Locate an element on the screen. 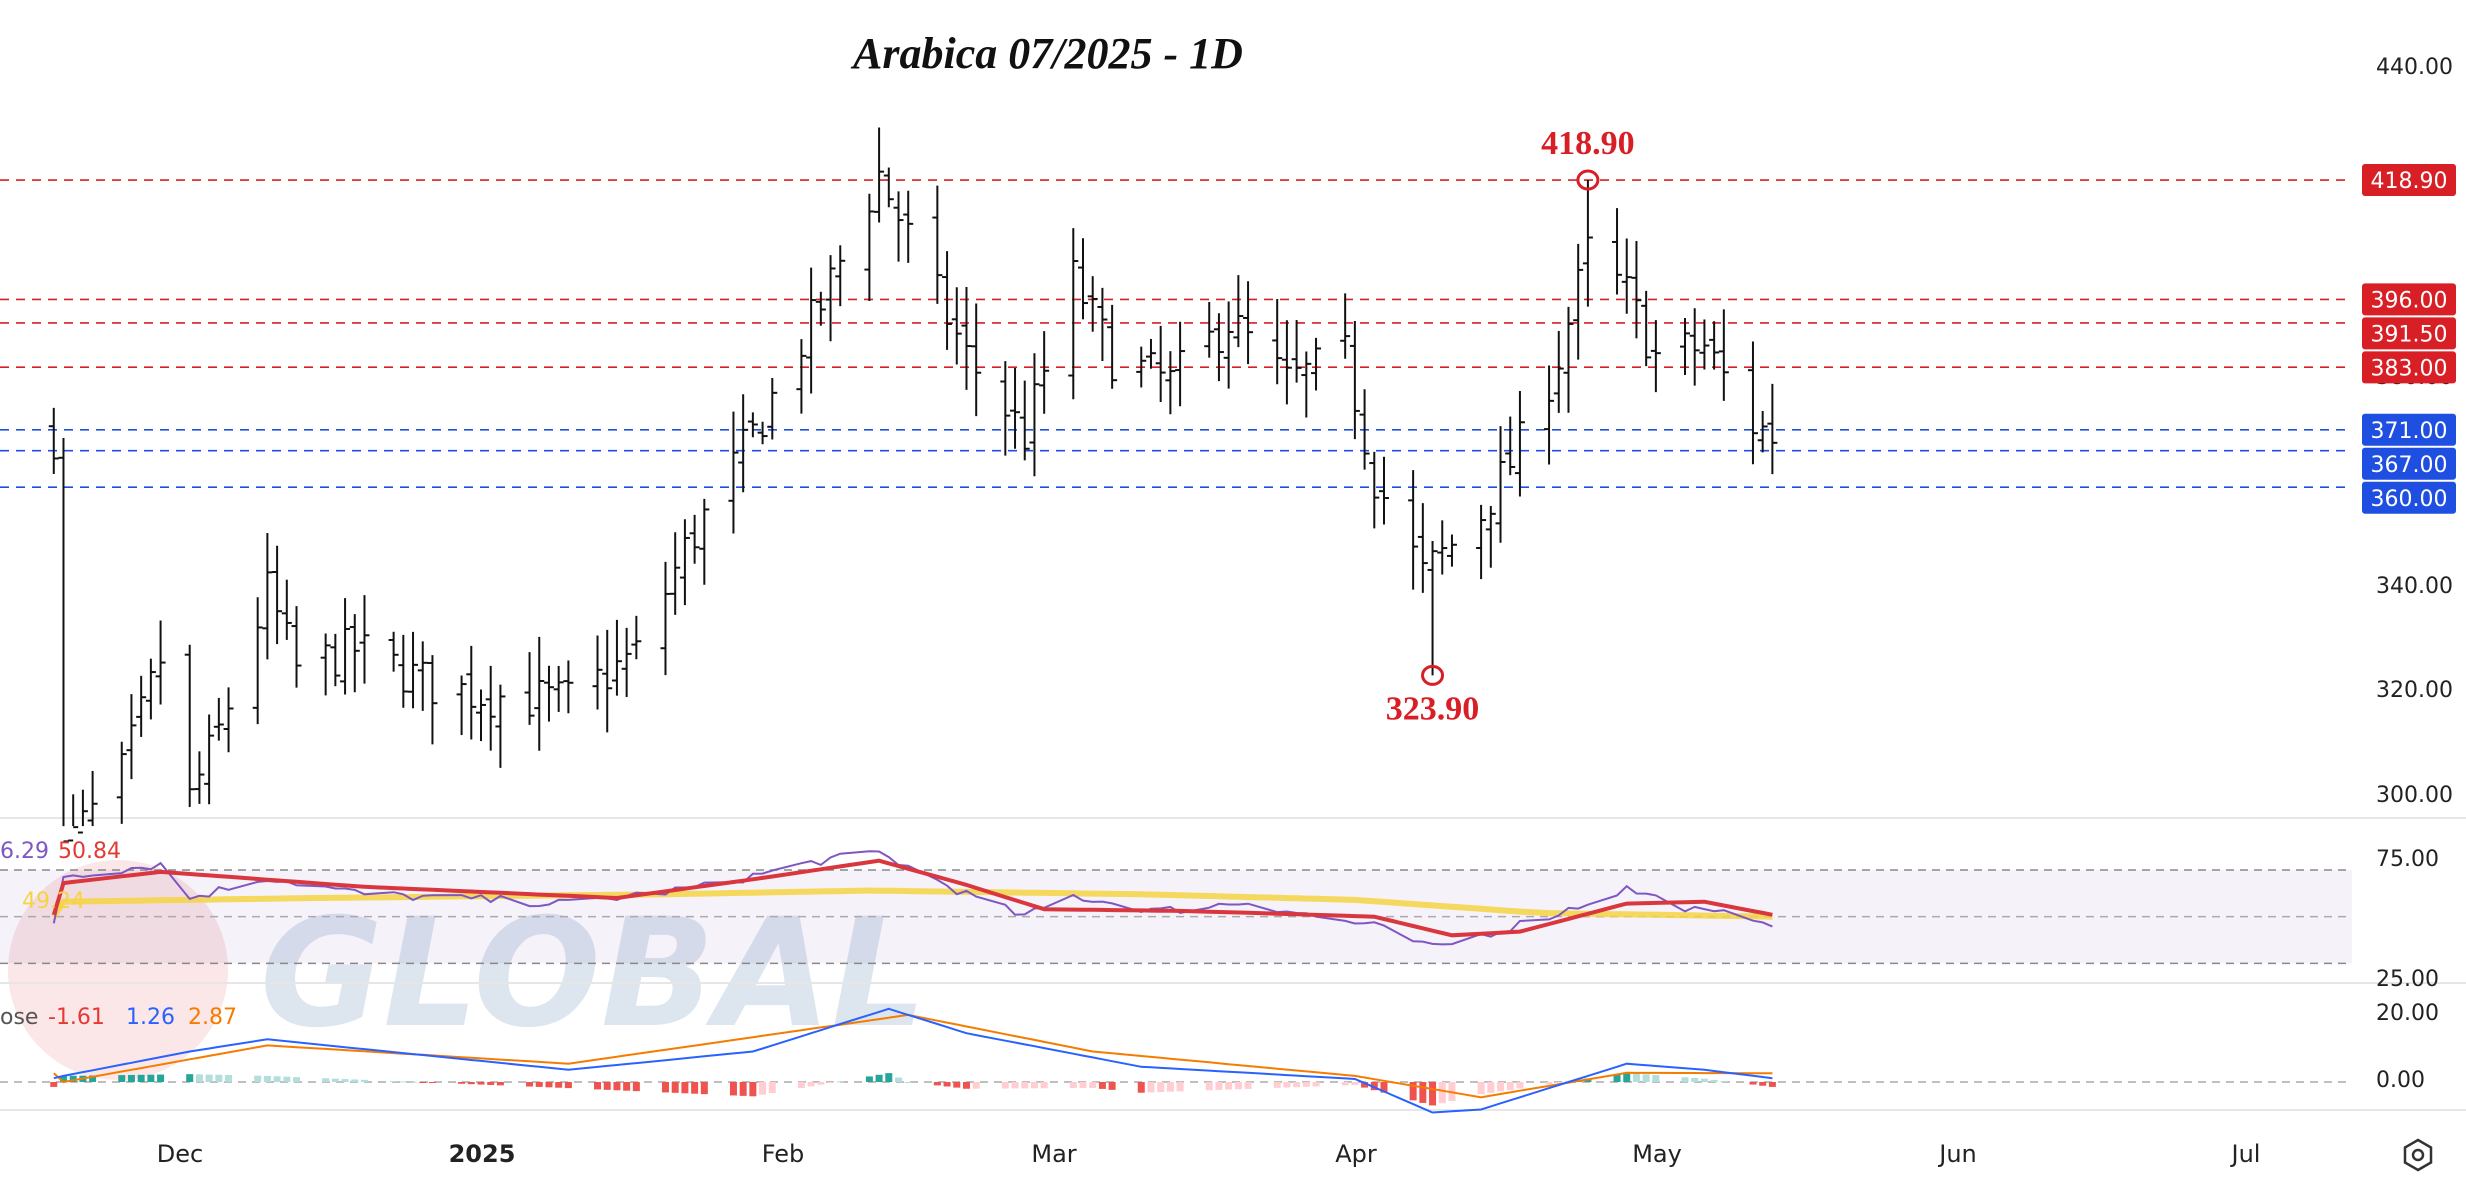 This screenshot has width=2466, height=1186. macd-signal-line is located at coordinates (913, 1056).